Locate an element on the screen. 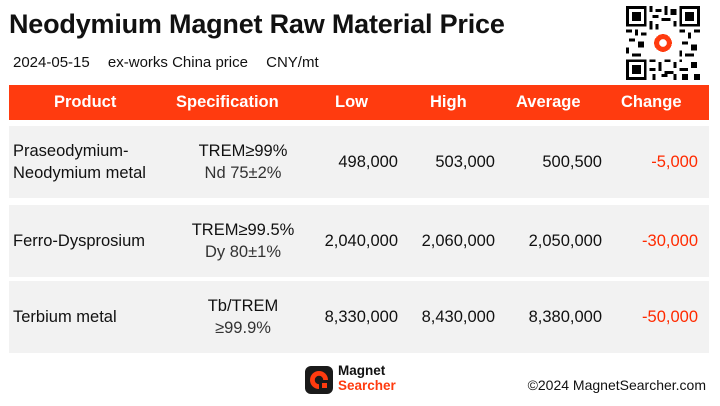 Image resolution: width=720 pixels, height=406 pixels. average-price: 500,500 is located at coordinates (572, 161).